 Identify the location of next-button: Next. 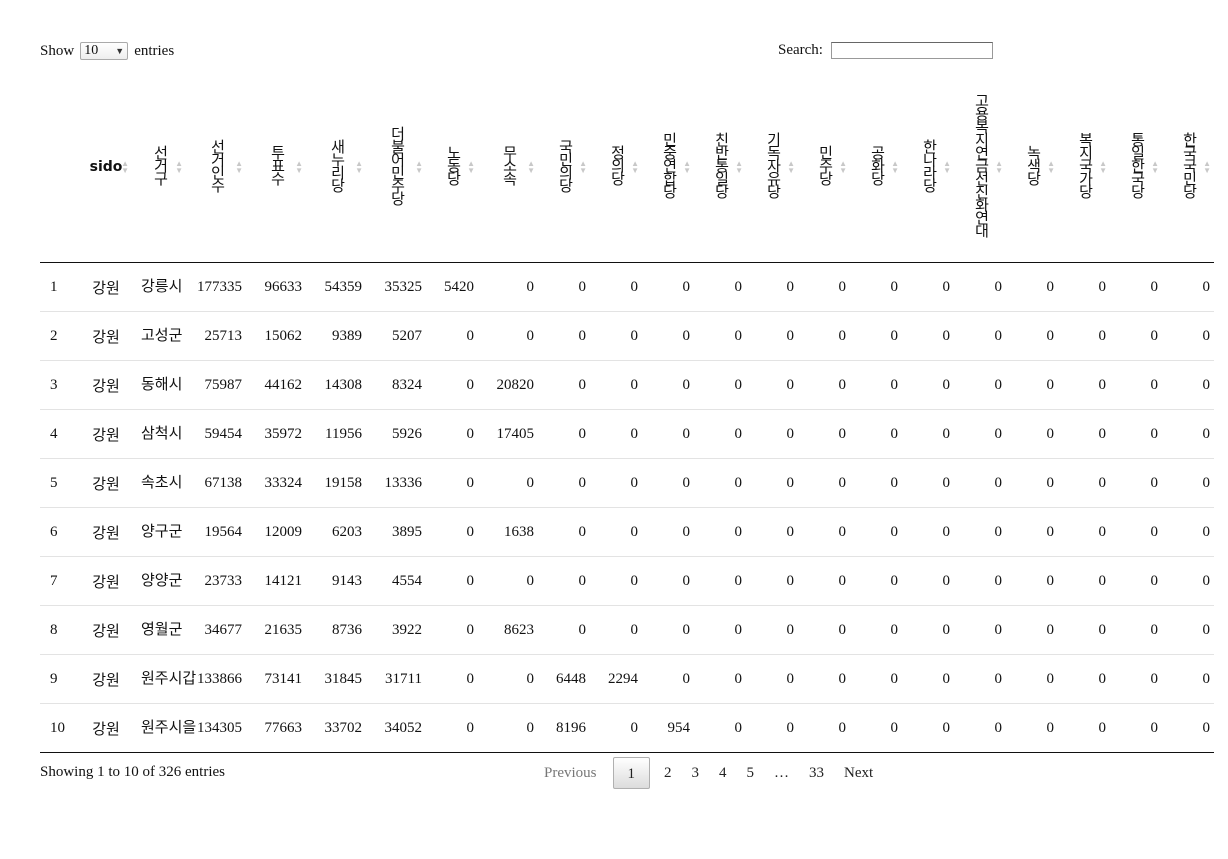
(859, 772).